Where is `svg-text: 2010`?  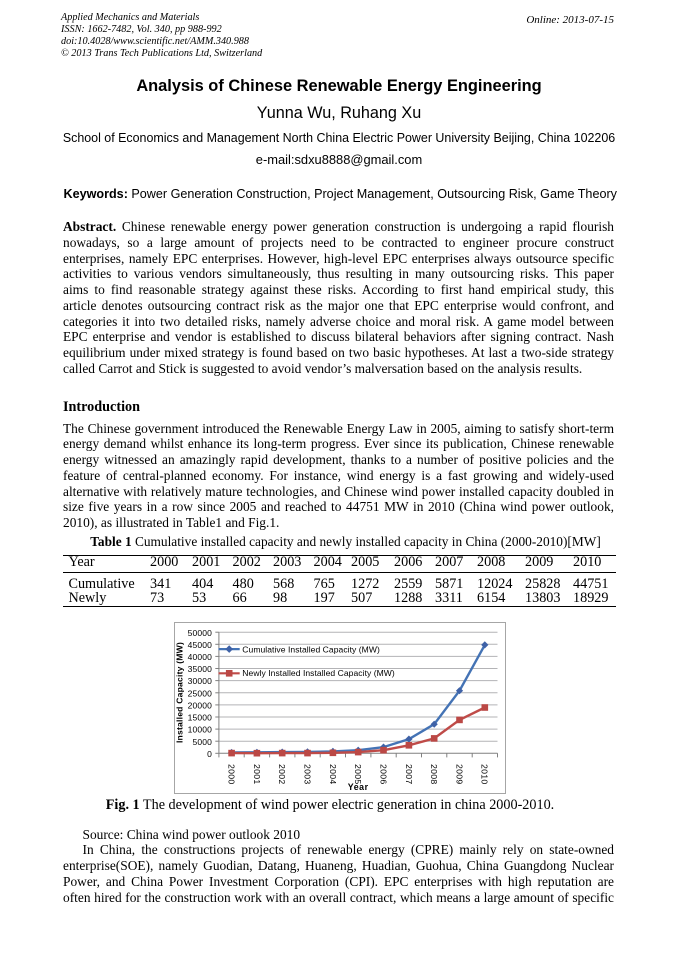 svg-text: 2010 is located at coordinates (485, 774).